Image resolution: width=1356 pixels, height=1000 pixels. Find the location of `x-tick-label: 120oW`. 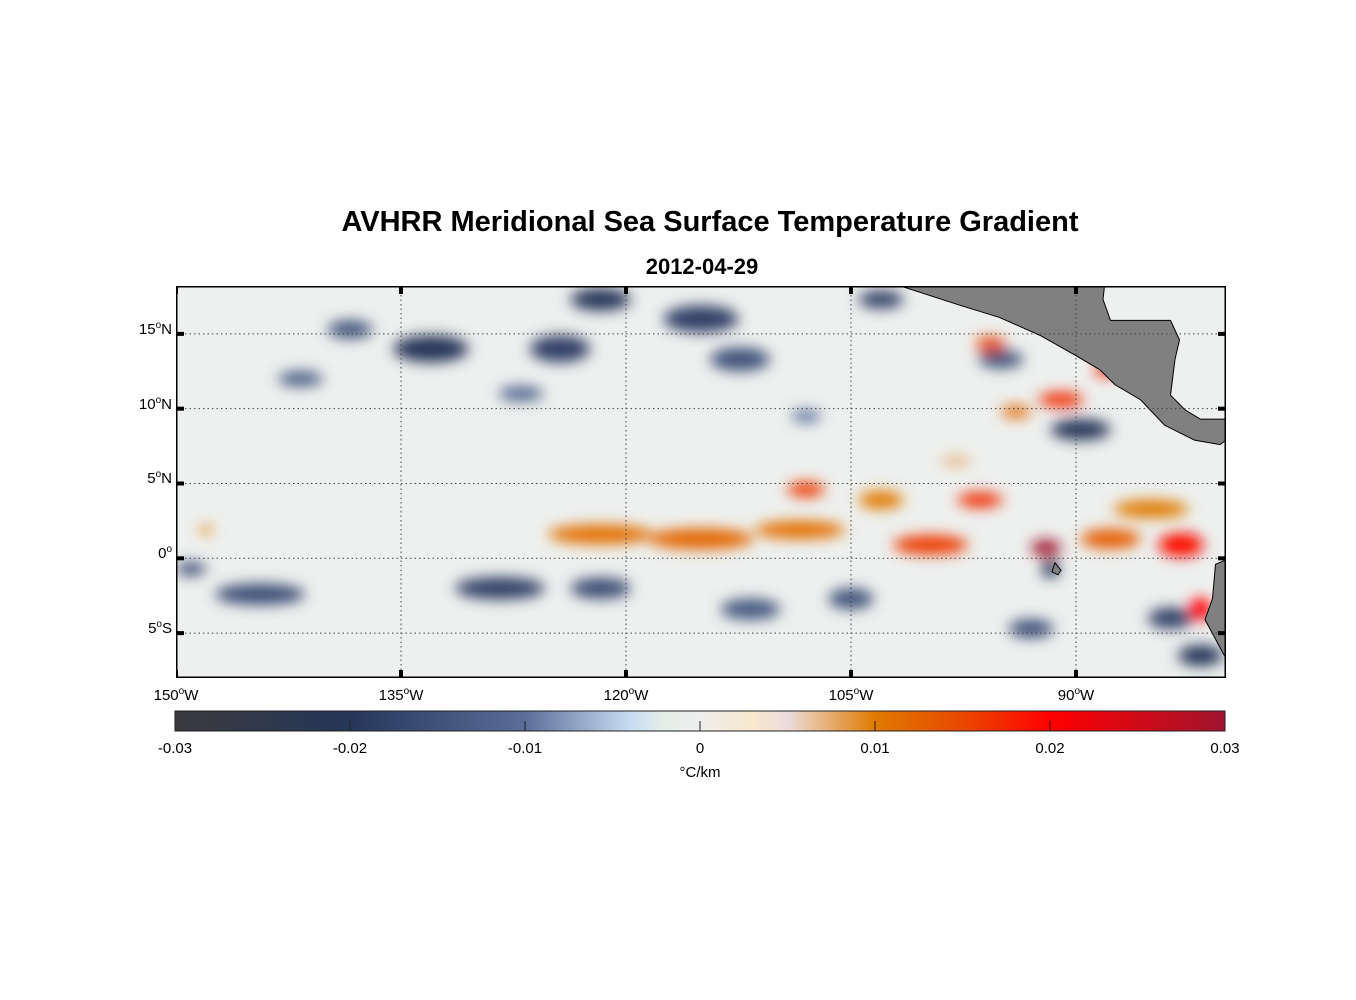

x-tick-label: 120oW is located at coordinates (626, 695).